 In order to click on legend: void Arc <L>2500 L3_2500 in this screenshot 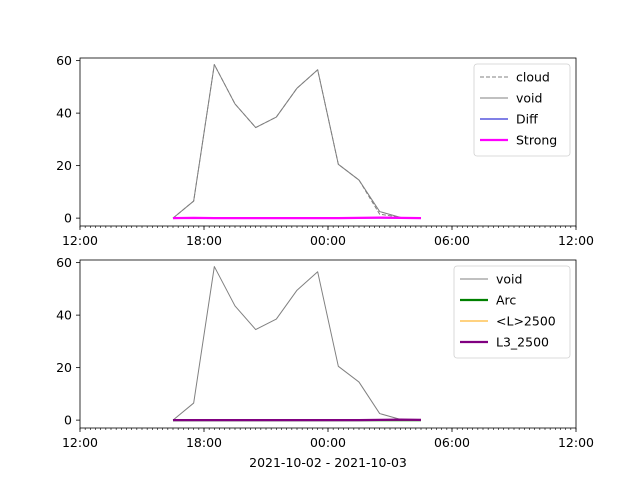, I will do `click(512, 312)`.